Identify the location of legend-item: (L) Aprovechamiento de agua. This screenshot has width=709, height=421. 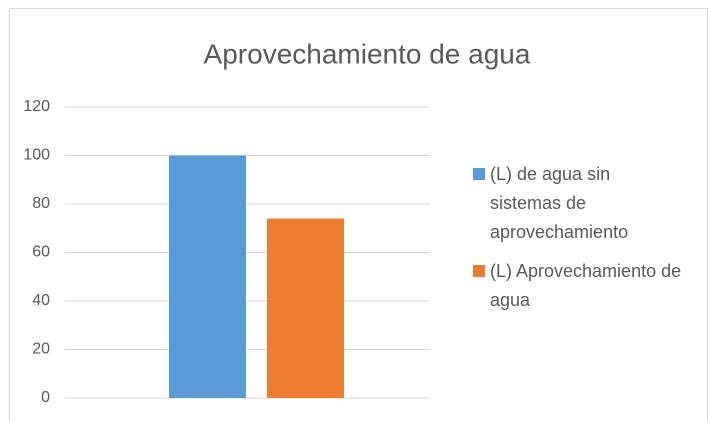
(580, 286).